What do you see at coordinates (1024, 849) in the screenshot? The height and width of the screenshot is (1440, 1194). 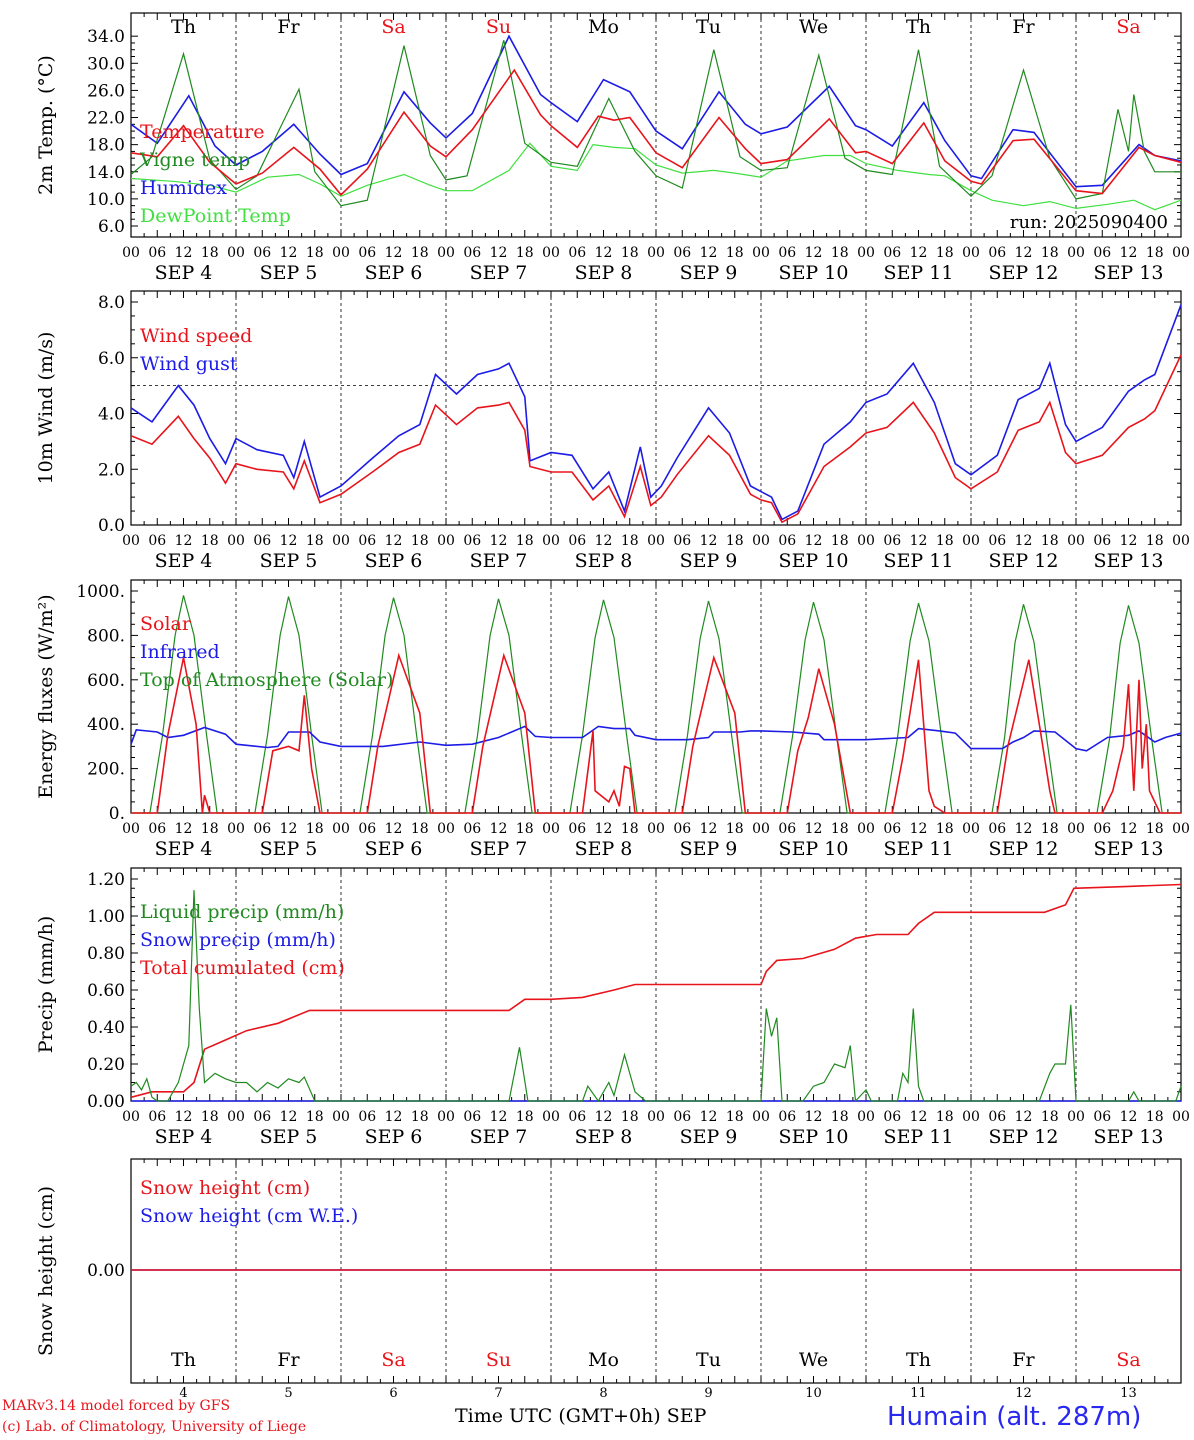 I see `date-label: SEP 12` at bounding box center [1024, 849].